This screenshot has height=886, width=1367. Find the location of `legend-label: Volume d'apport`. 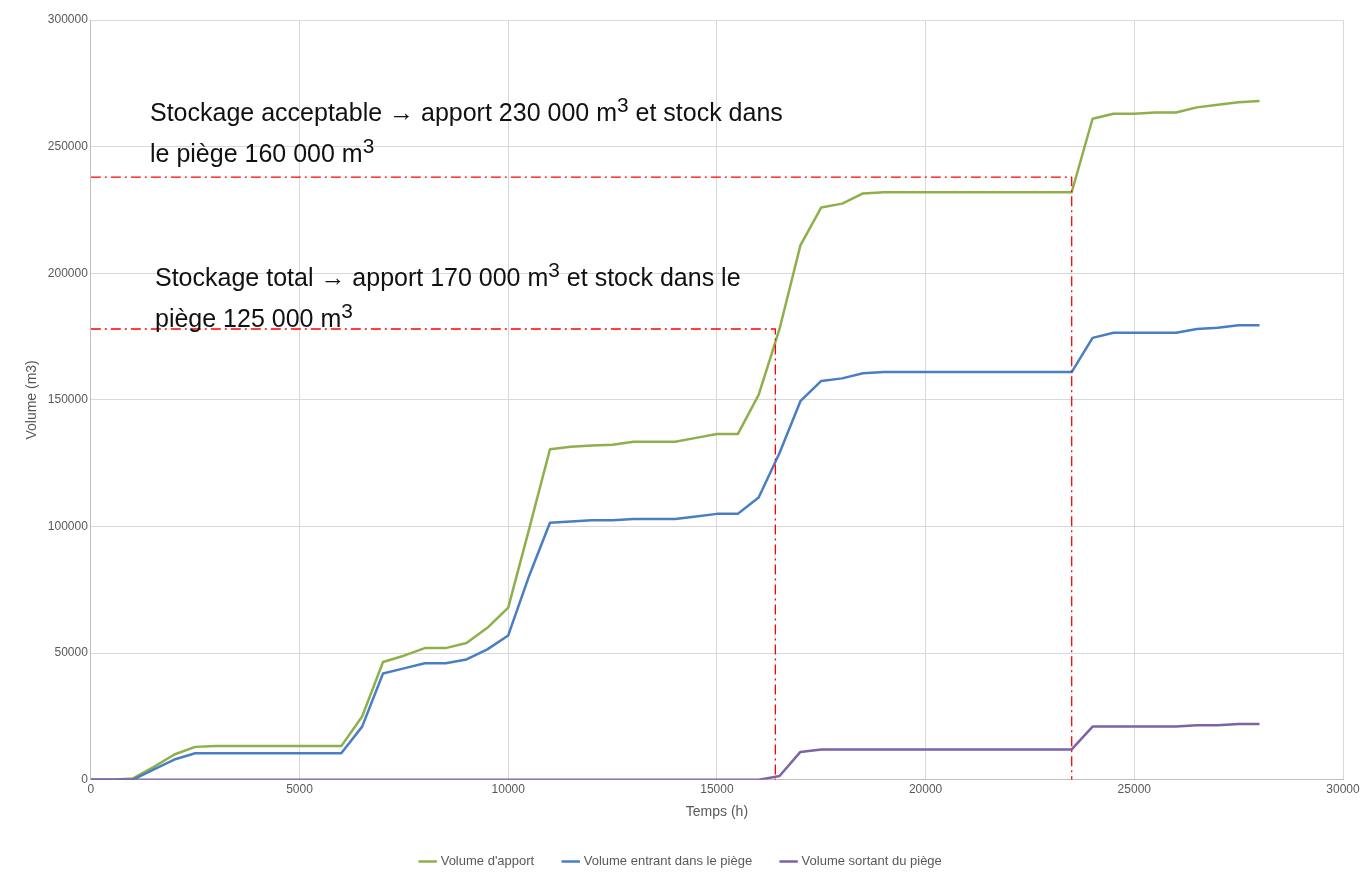

legend-label: Volume d'apport is located at coordinates (487, 861).